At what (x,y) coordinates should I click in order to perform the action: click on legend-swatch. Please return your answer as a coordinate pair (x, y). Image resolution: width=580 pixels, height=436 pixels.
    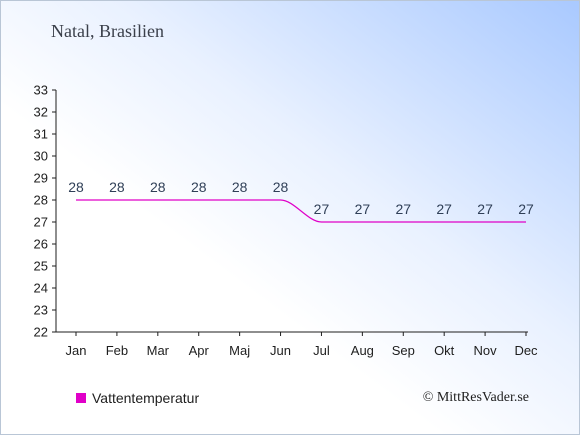
    Looking at the image, I should click on (81, 398).